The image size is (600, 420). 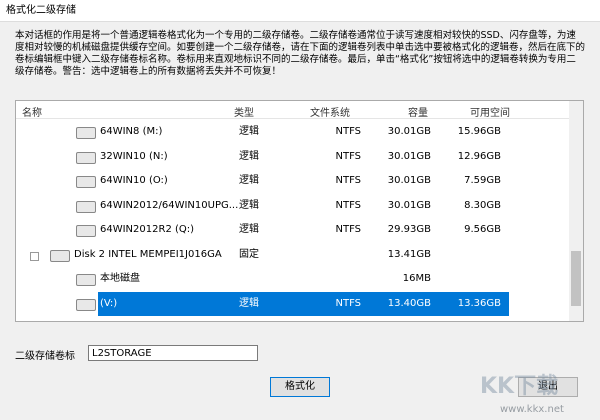 What do you see at coordinates (244, 113) in the screenshot?
I see `column-header: 类型` at bounding box center [244, 113].